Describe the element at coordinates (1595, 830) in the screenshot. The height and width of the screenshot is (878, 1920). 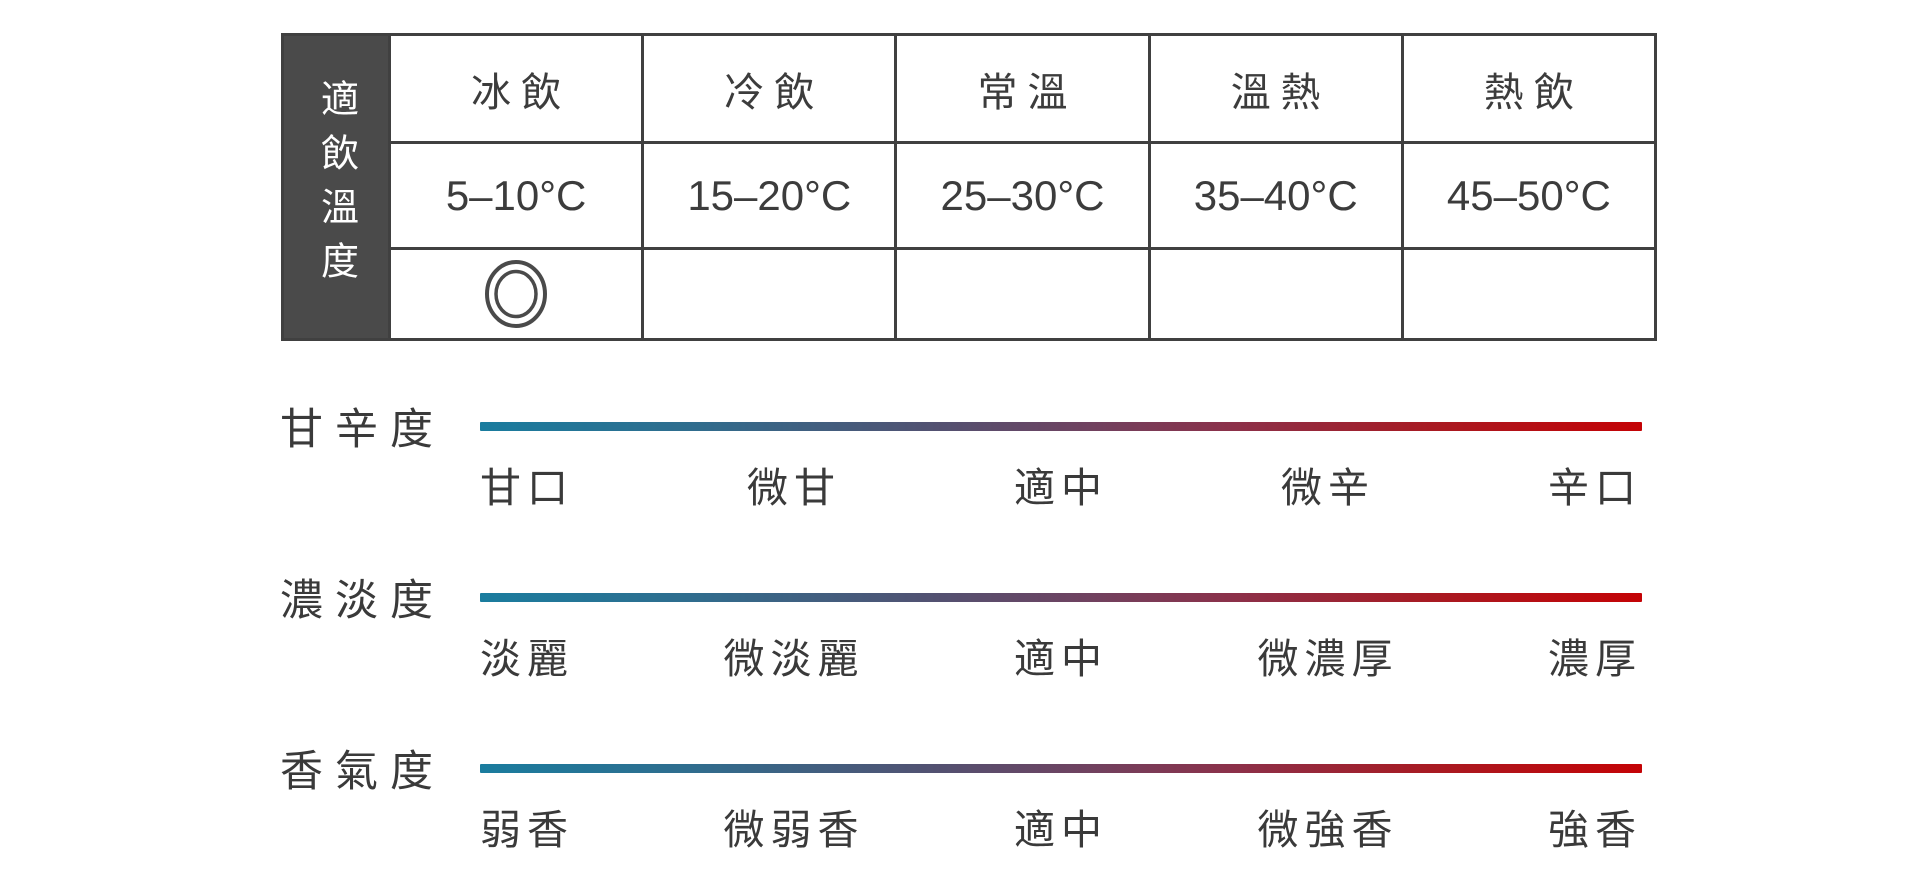
I see `scale-level-label: 強香` at that location.